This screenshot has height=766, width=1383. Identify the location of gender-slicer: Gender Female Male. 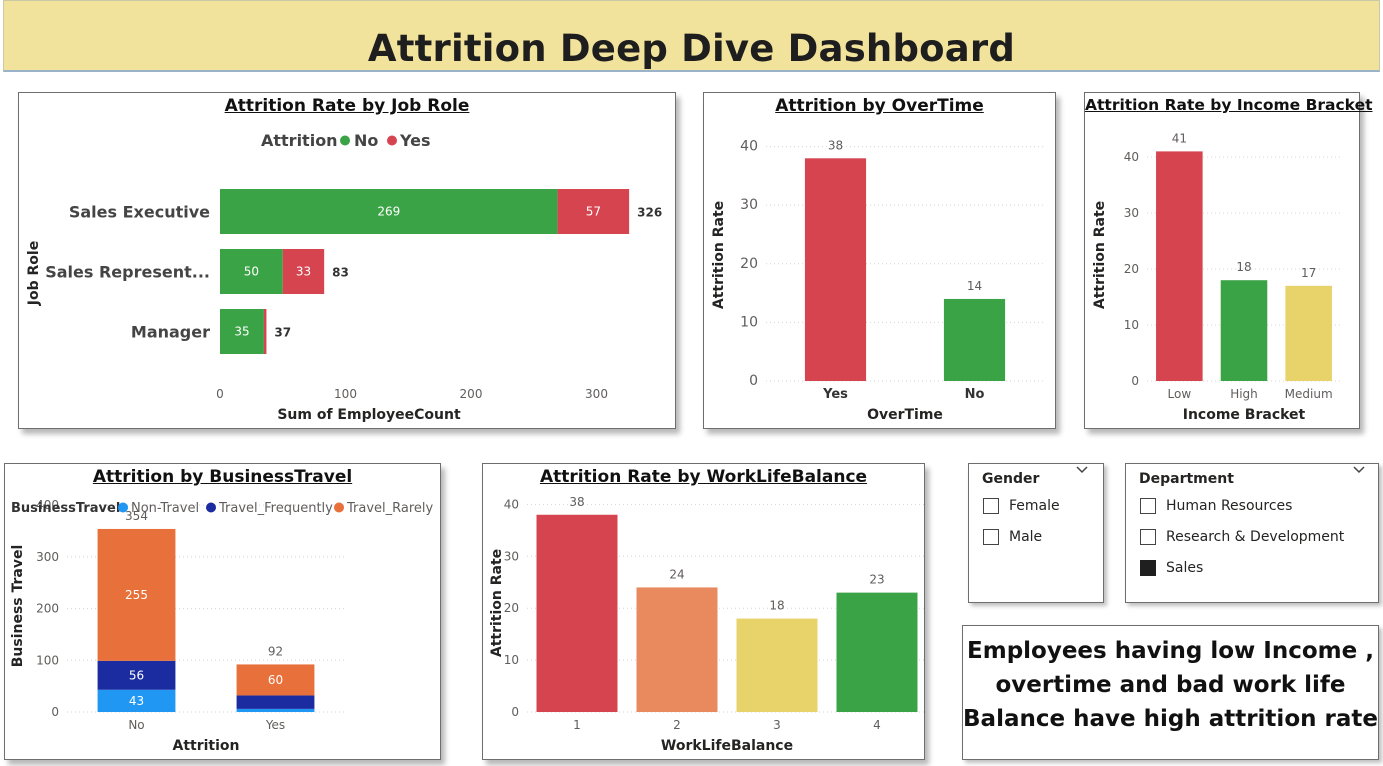
(1036, 533).